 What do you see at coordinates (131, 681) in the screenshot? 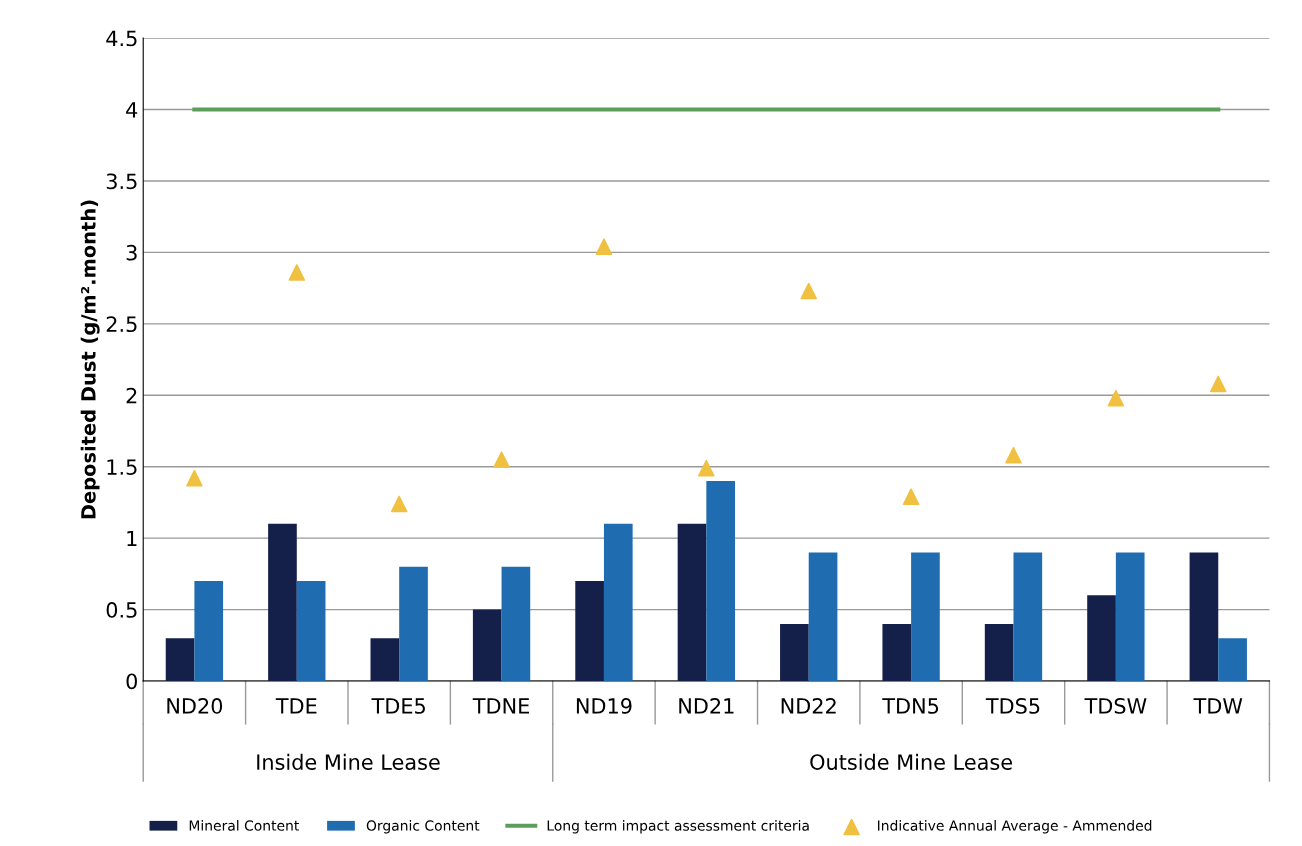
I see `y-tick-label: 0` at bounding box center [131, 681].